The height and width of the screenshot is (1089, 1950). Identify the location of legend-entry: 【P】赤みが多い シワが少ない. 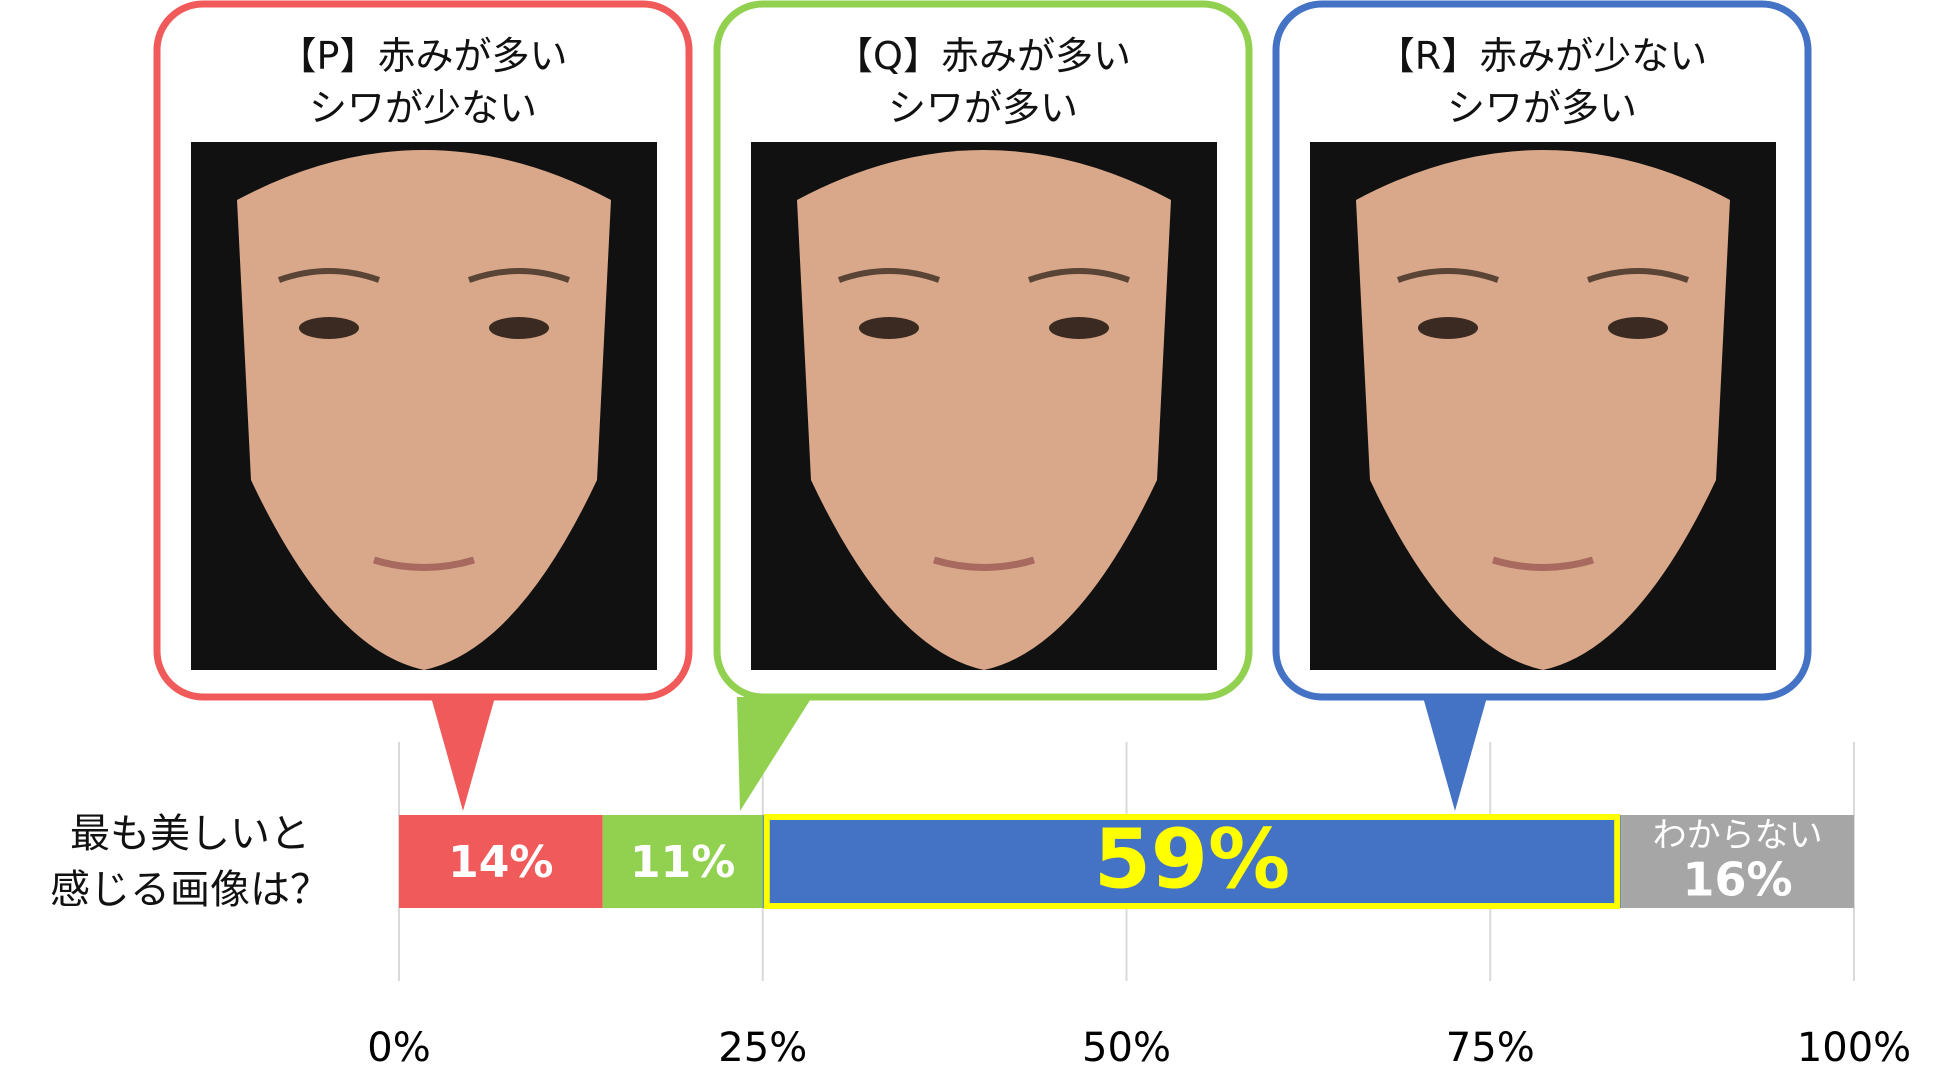
(423, 82).